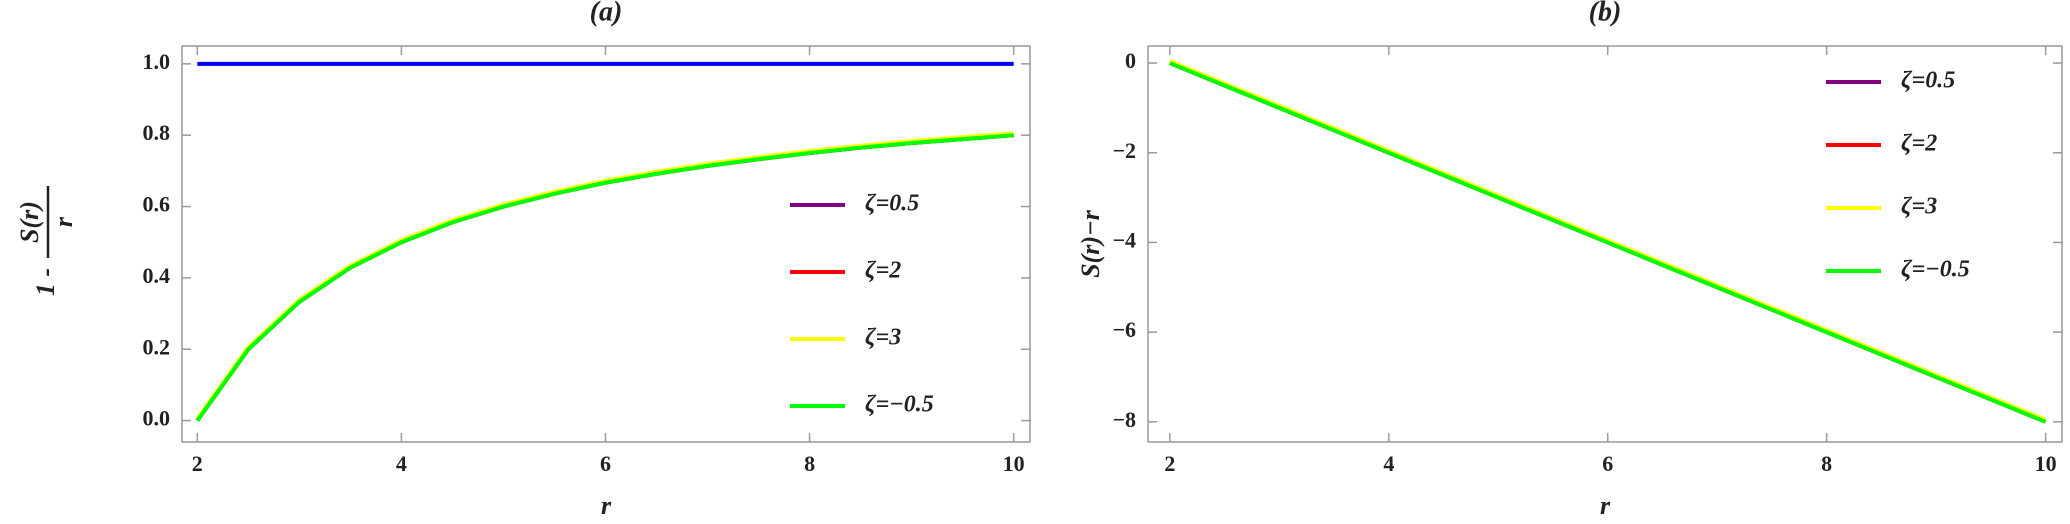  I want to click on y-tick-label: 0.2, so click(157, 346).